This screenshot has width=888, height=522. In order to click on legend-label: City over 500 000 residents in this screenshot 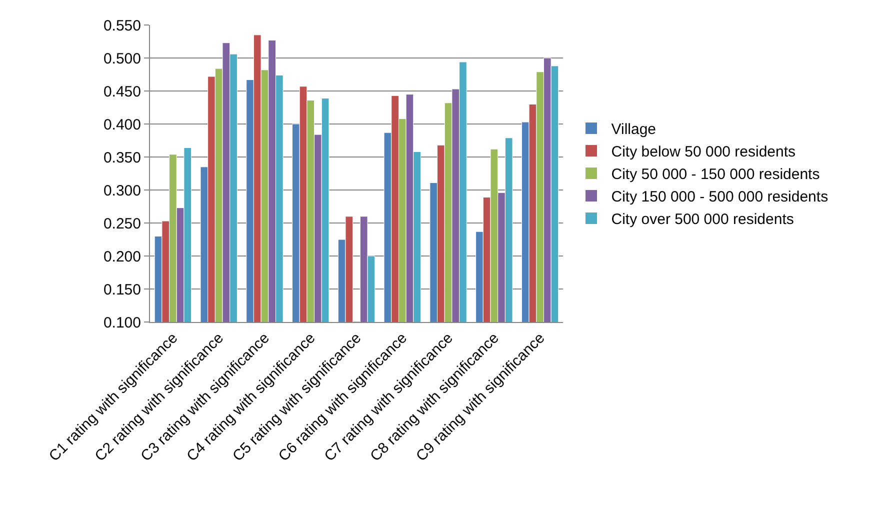, I will do `click(702, 219)`.